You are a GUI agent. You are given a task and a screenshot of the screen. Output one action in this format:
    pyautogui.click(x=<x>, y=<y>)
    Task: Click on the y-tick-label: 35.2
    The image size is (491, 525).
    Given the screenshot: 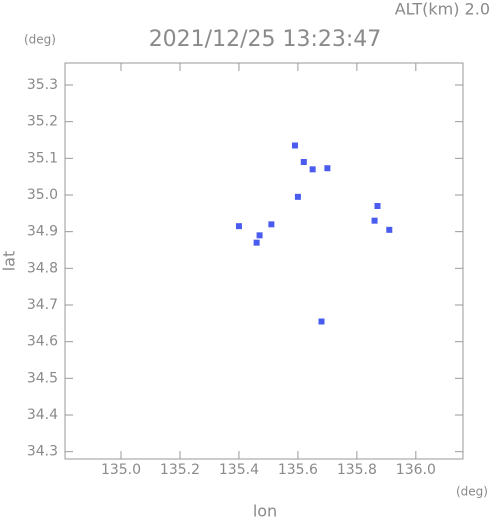 What is the action you would take?
    pyautogui.click(x=42, y=122)
    